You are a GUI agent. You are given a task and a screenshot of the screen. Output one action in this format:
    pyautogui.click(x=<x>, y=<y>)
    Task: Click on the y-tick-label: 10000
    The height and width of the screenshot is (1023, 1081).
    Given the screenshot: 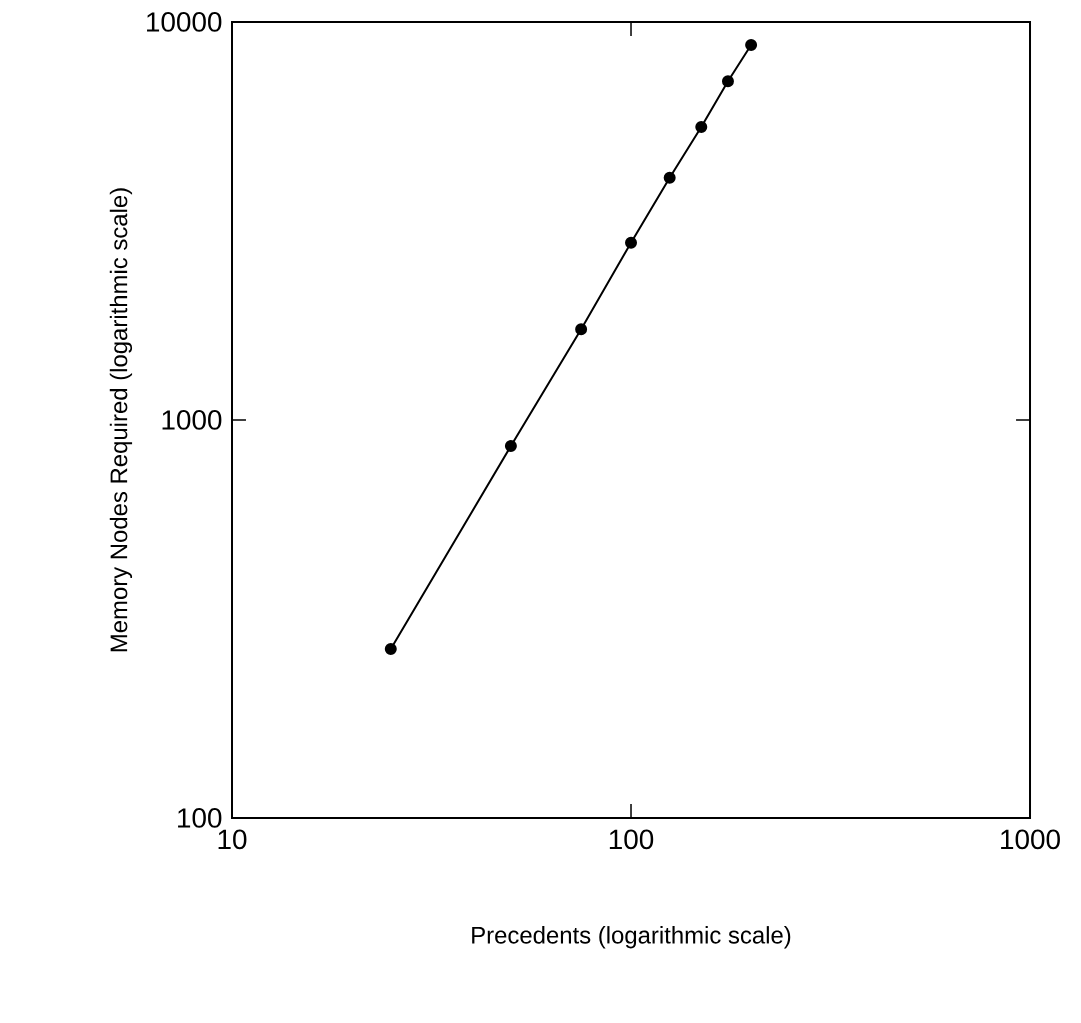 What is the action you would take?
    pyautogui.click(x=184, y=22)
    